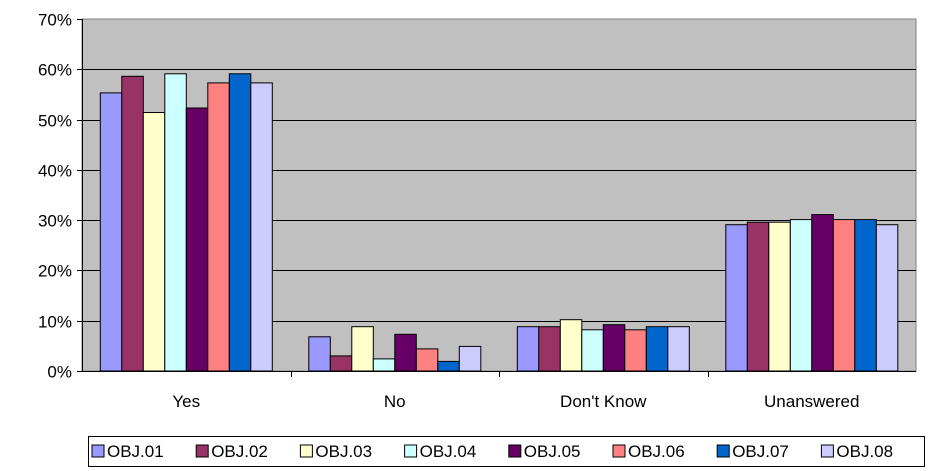 This screenshot has height=471, width=932. What do you see at coordinates (552, 451) in the screenshot?
I see `legend-label: OBJ.05` at bounding box center [552, 451].